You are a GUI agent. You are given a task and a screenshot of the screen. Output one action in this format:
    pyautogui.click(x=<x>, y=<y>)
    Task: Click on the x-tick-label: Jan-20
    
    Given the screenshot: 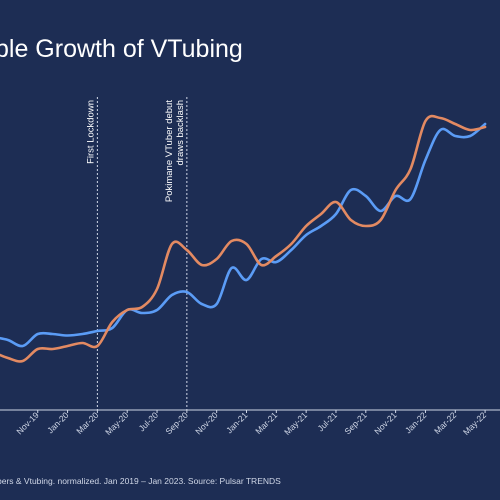 What is the action you would take?
    pyautogui.click(x=58, y=423)
    